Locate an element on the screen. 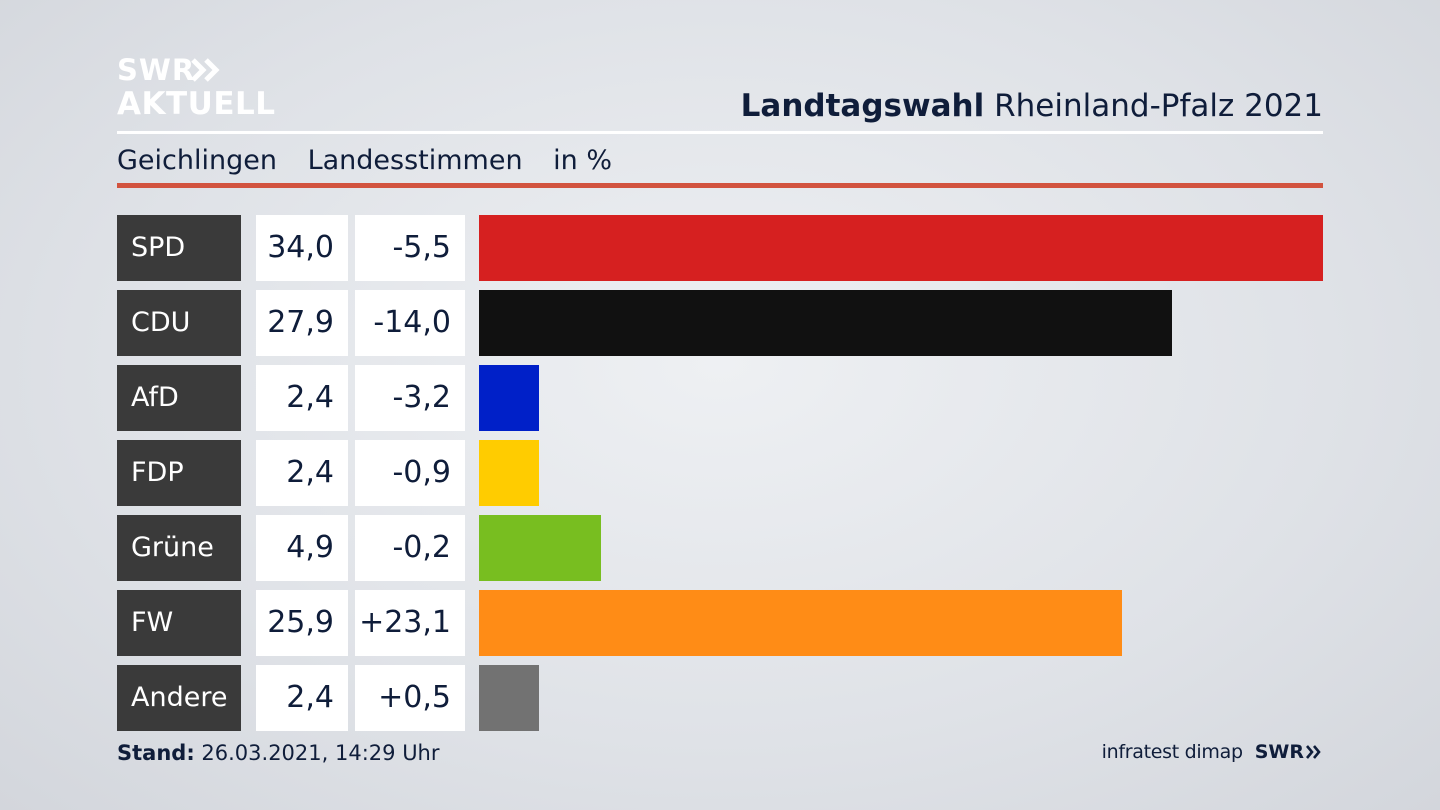 This screenshot has width=1440, height=810. change-label: -3,2 is located at coordinates (410, 398).